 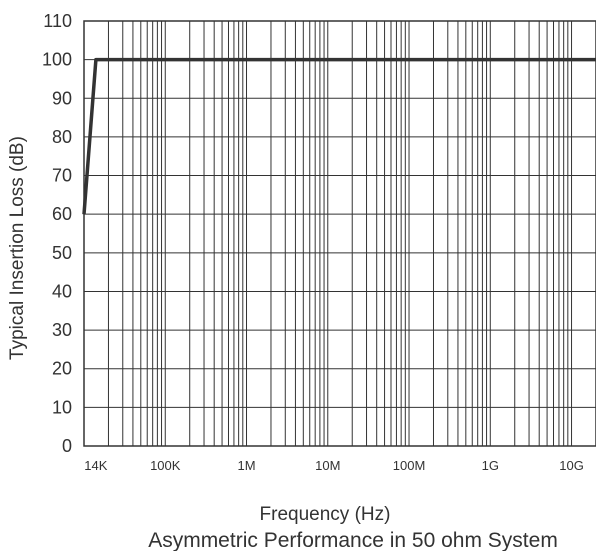 What do you see at coordinates (353, 540) in the screenshot?
I see `chart-caption: Asymmetric Performance in 50 ohm System` at bounding box center [353, 540].